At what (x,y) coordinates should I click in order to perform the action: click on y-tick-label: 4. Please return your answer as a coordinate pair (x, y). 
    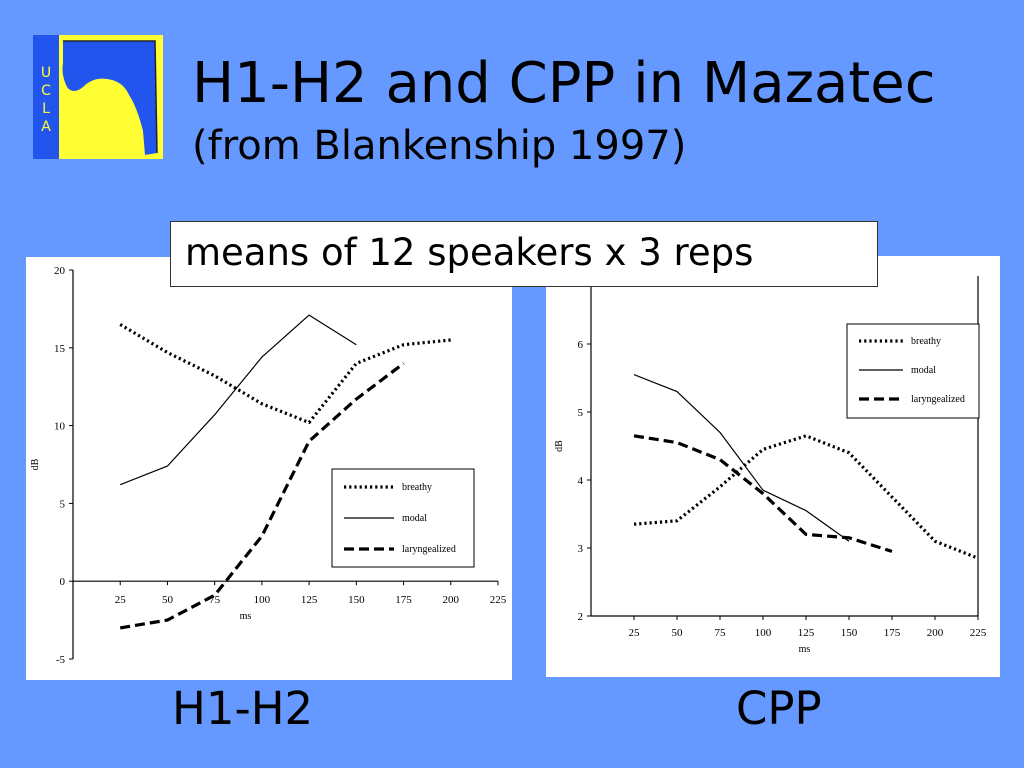
    Looking at the image, I should click on (581, 481).